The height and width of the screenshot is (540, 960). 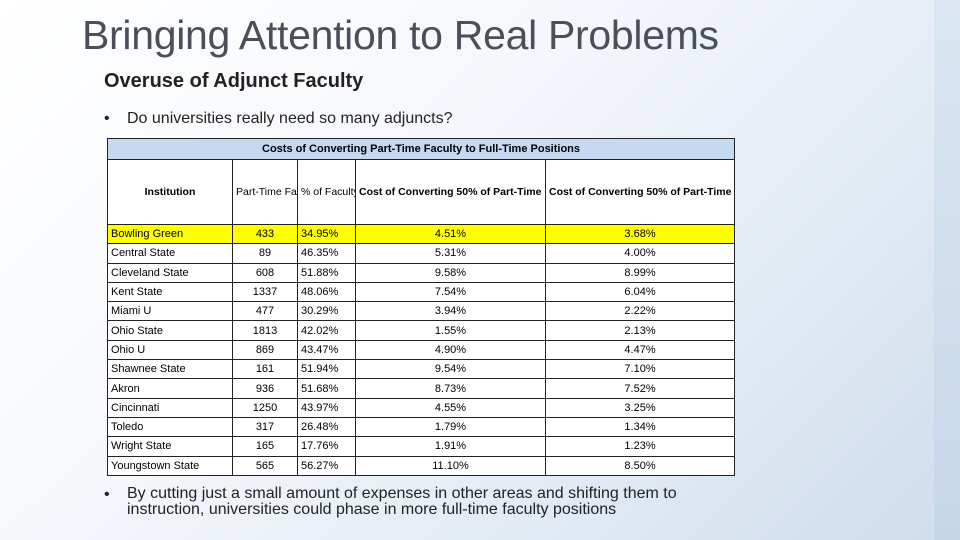 What do you see at coordinates (170, 369) in the screenshot?
I see `cell-institution: Shawnee State` at bounding box center [170, 369].